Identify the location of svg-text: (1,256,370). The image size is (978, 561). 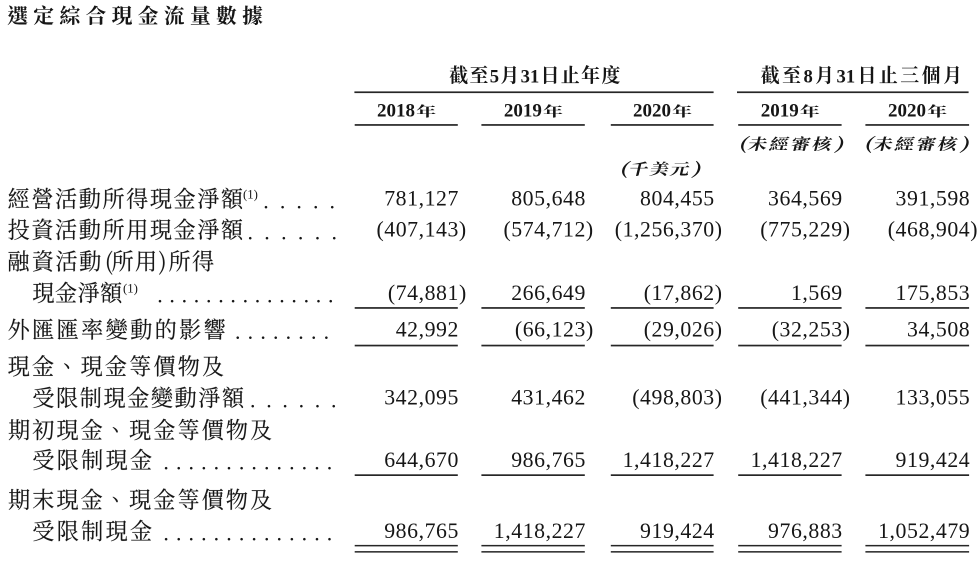
(669, 230).